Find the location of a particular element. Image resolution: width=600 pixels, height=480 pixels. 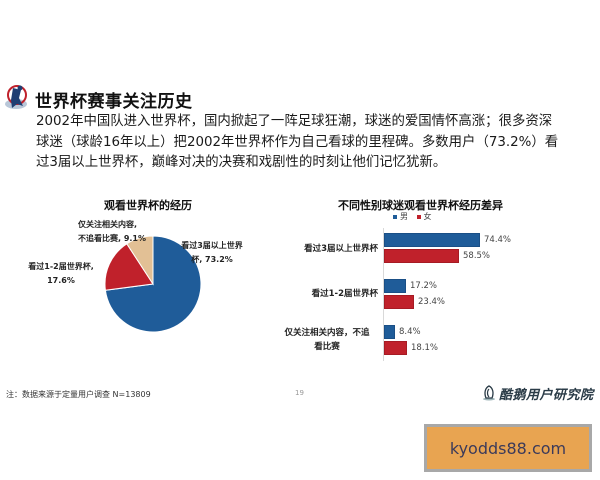

penguin-logo-icon is located at coordinates (489, 393).